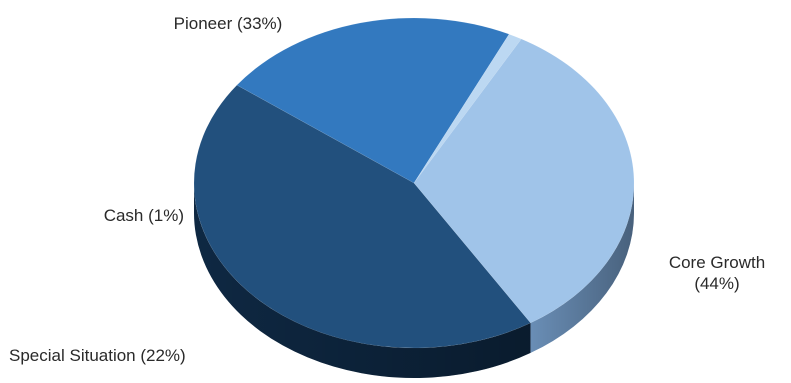  I want to click on pie-label-core-growth: Core Growth (44%), so click(717, 273).